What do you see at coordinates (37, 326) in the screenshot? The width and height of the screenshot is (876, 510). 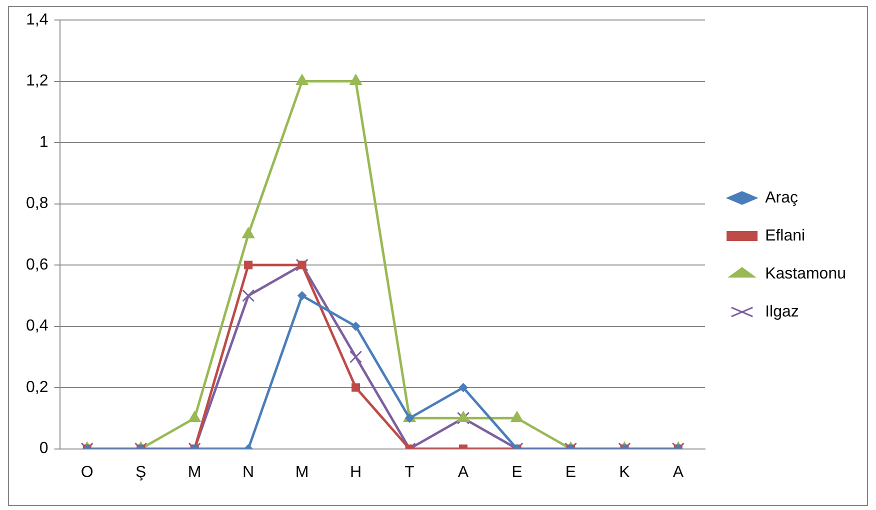 I see `y-tick-label: 0,4` at bounding box center [37, 326].